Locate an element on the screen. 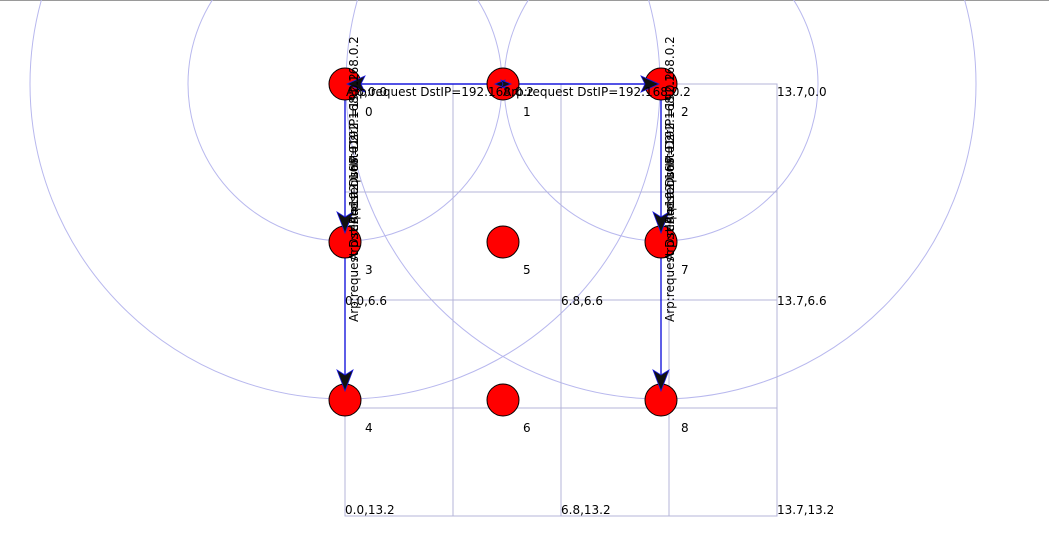 This screenshot has width=1049, height=554. arrowhead-node-1-right is located at coordinates (506, 84).